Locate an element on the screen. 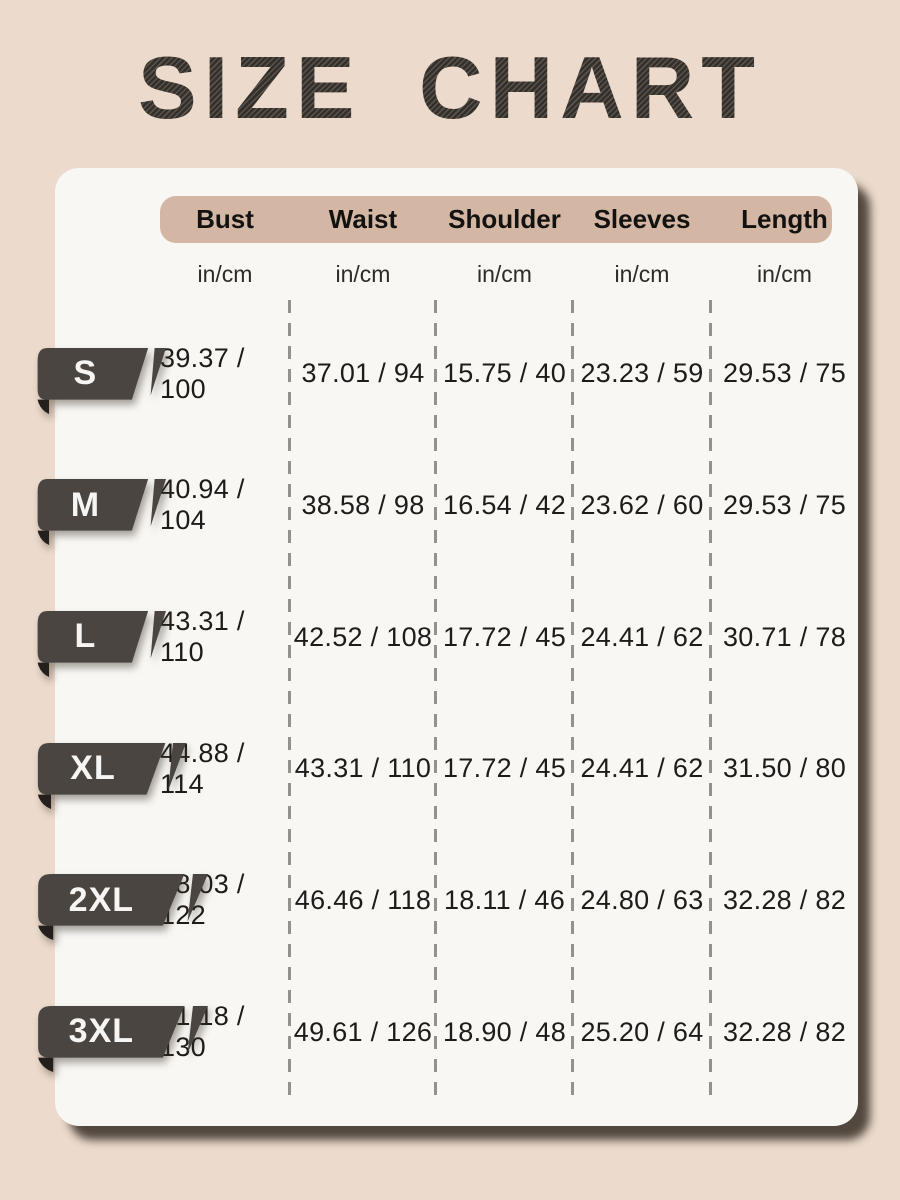 The height and width of the screenshot is (1200, 900). column-header-length: Length is located at coordinates (784, 219).